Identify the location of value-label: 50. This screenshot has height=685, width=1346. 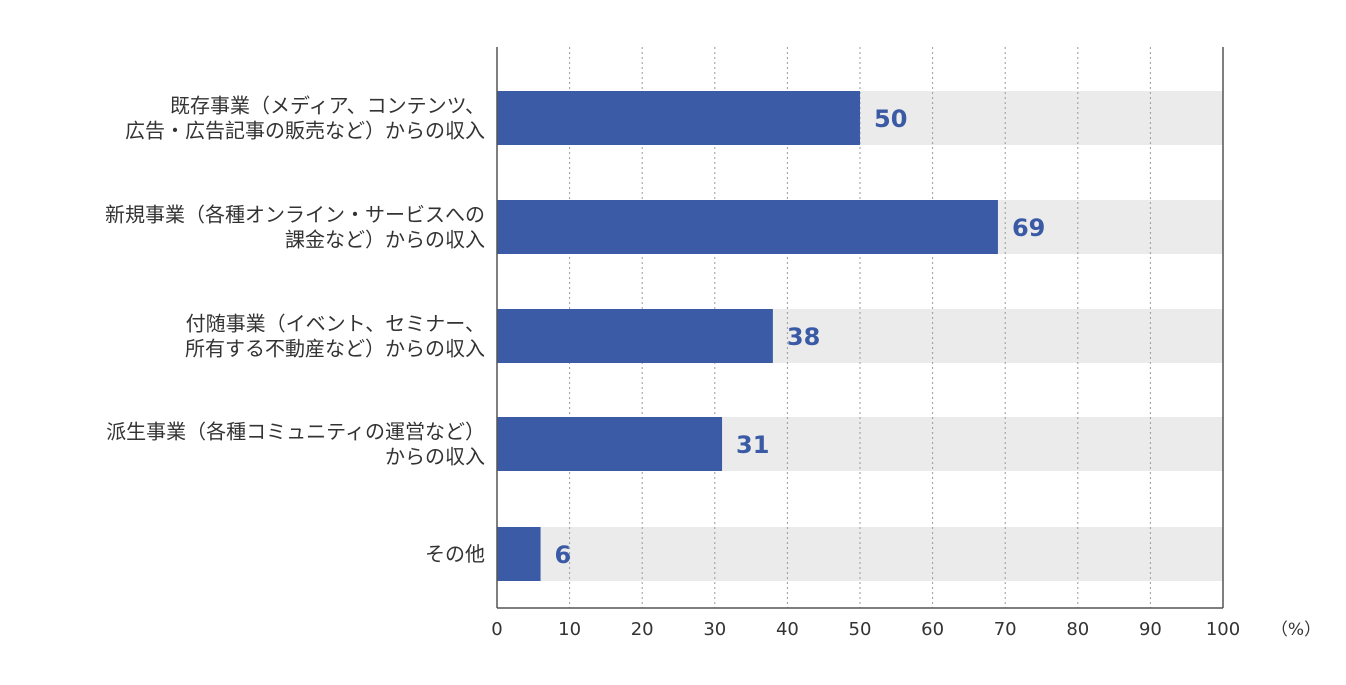
(890, 119).